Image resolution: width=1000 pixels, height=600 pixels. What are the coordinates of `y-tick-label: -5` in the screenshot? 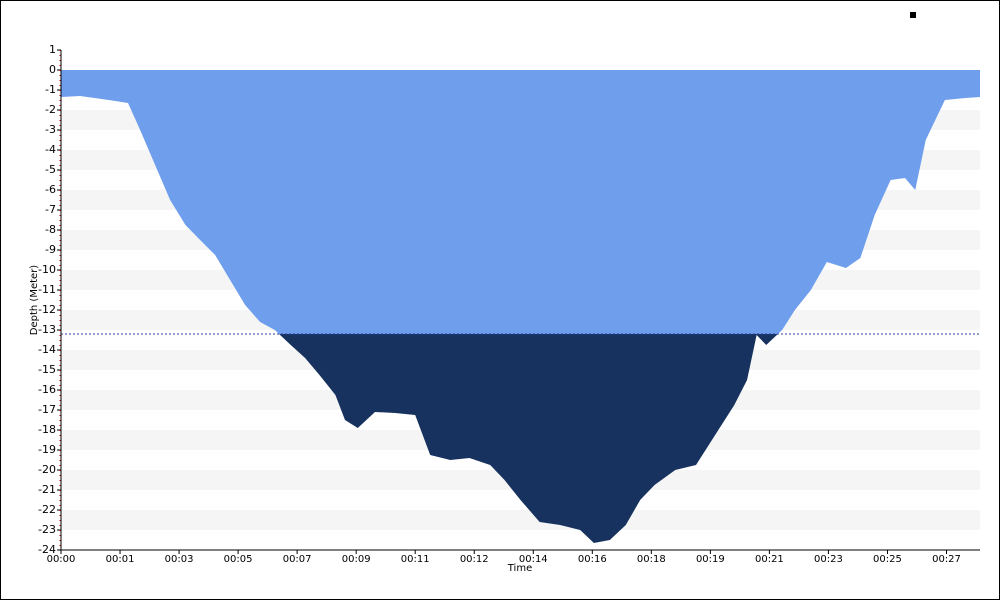 It's located at (50, 169).